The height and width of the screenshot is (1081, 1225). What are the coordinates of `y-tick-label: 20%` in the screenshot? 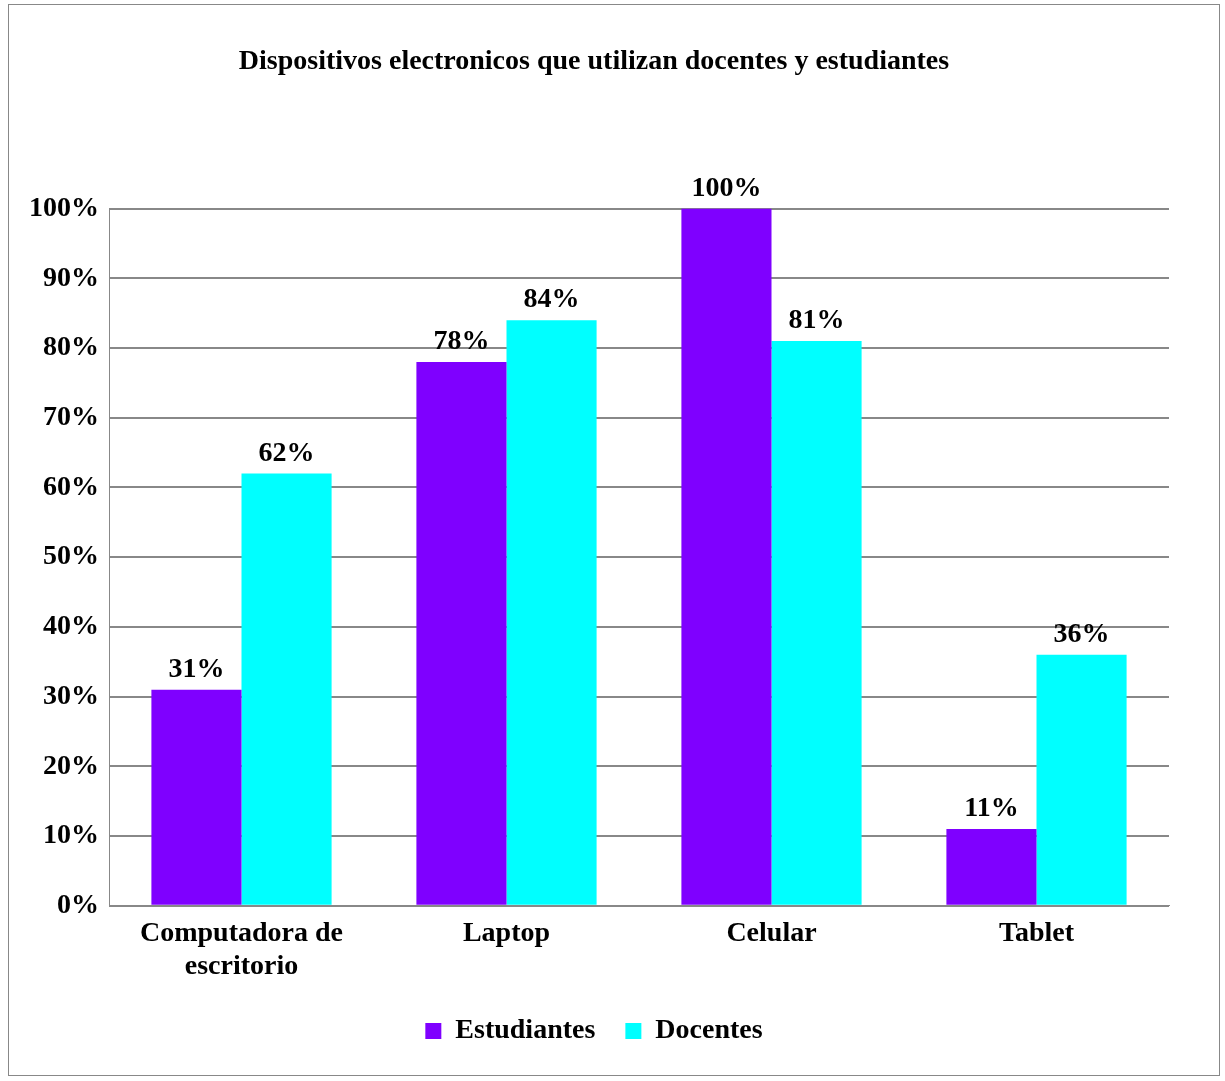 It's located at (71, 764).